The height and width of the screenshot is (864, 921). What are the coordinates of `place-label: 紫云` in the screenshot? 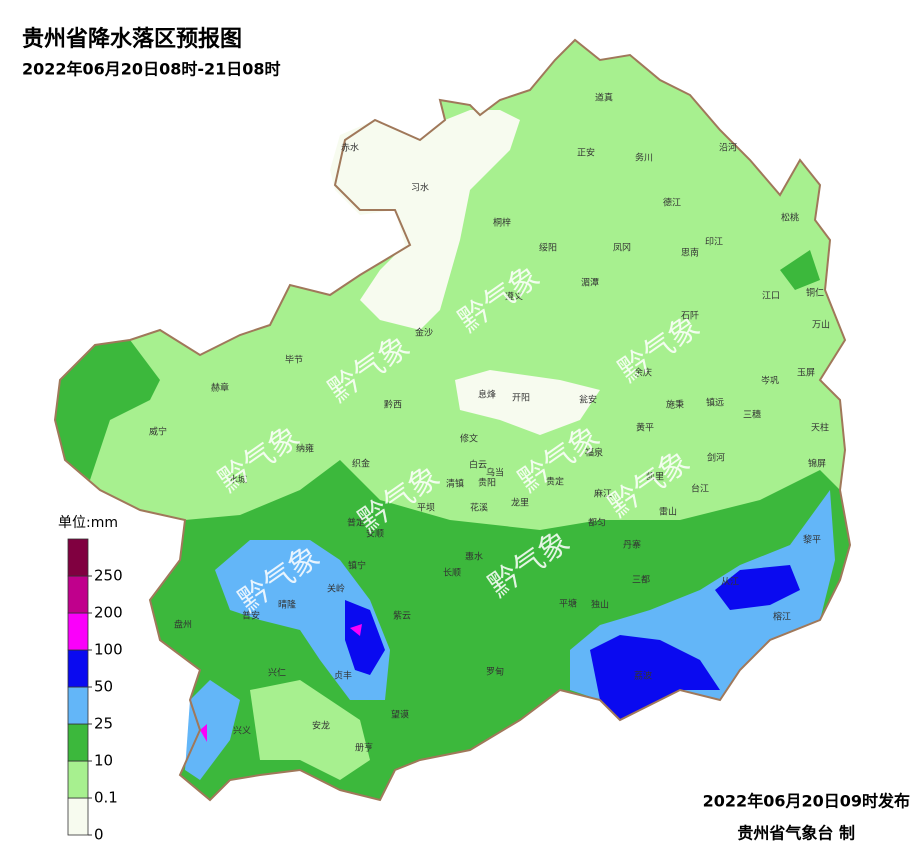 It's located at (402, 616).